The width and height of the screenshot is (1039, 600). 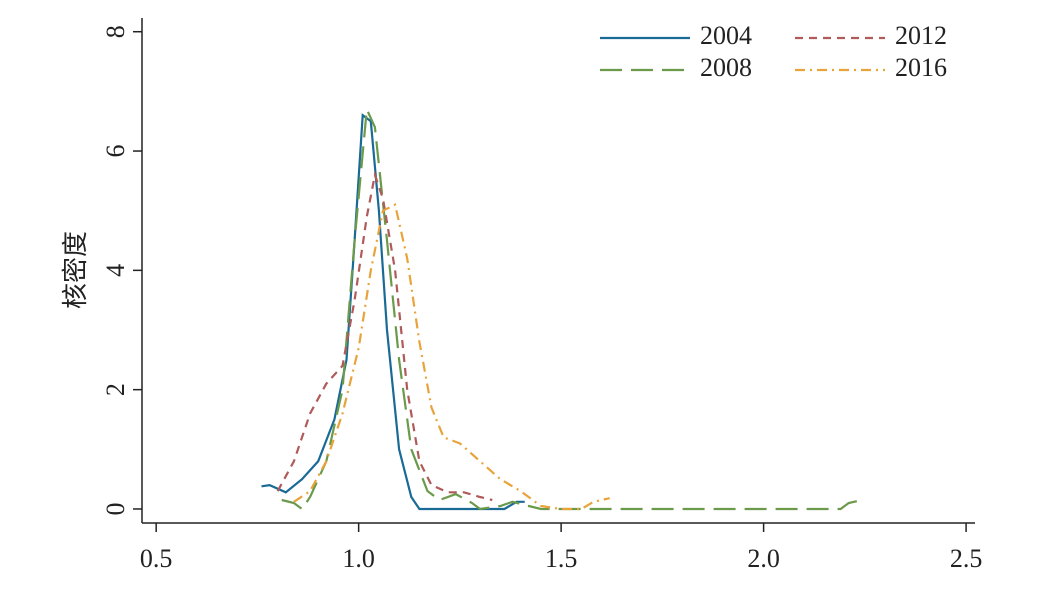 What do you see at coordinates (115, 270) in the screenshot?
I see `y-tick-label: 4` at bounding box center [115, 270].